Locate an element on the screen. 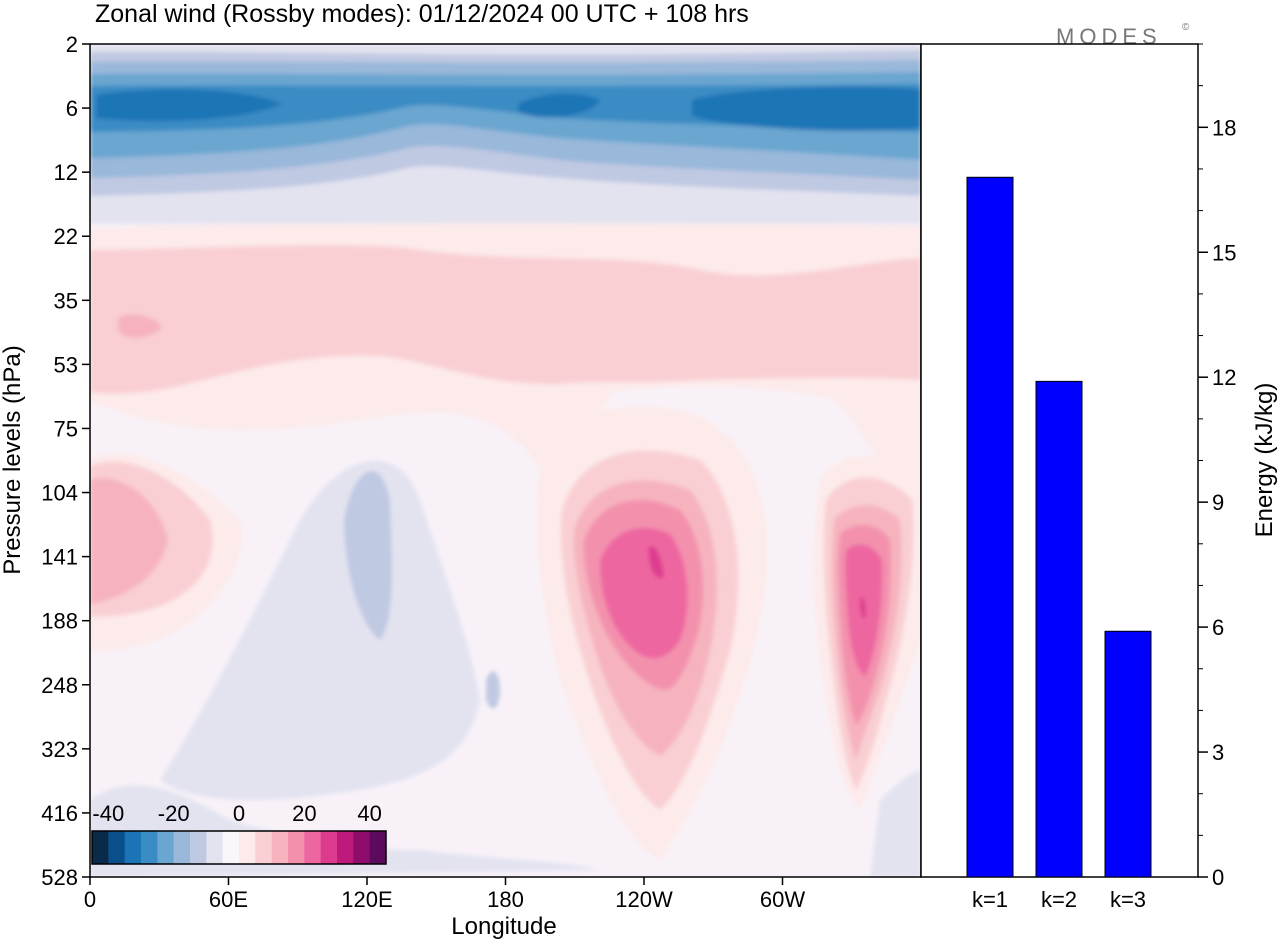  y-tick-label: 323 is located at coordinates (59, 749).